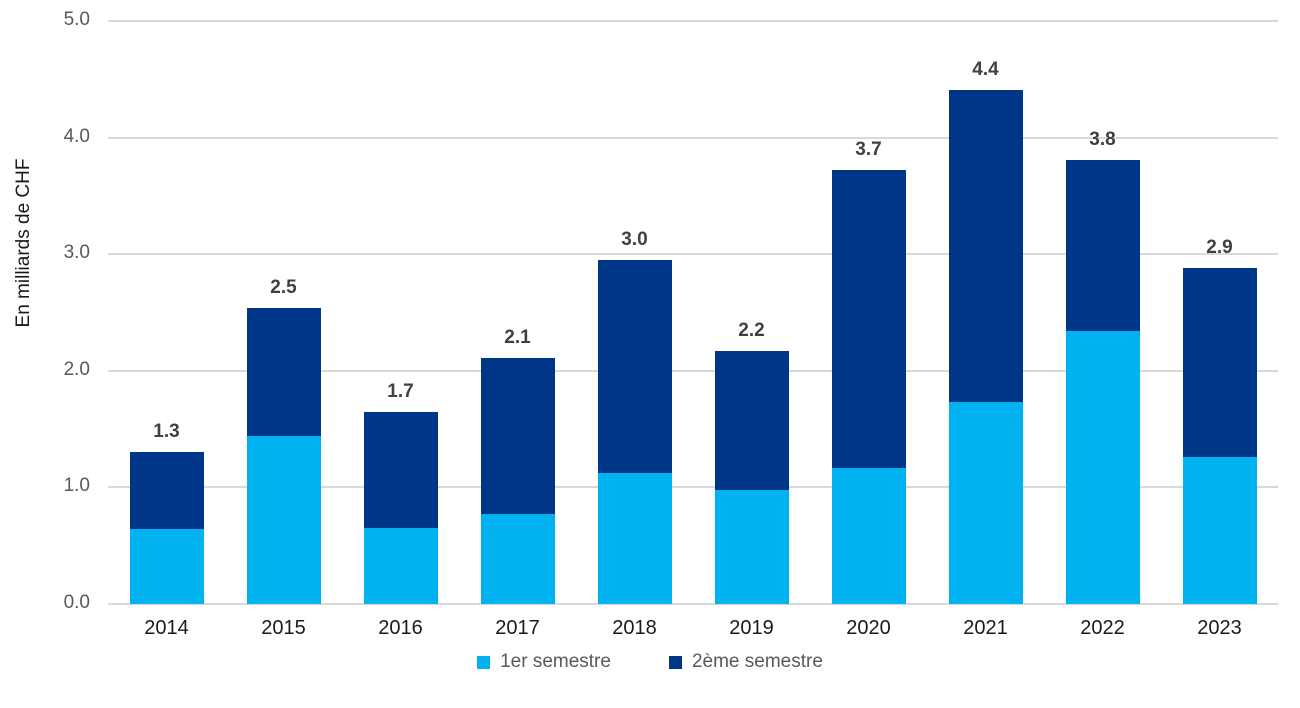 Image resolution: width=1300 pixels, height=708 pixels. Describe the element at coordinates (76, 486) in the screenshot. I see `y-tick-label: 1.0` at that location.